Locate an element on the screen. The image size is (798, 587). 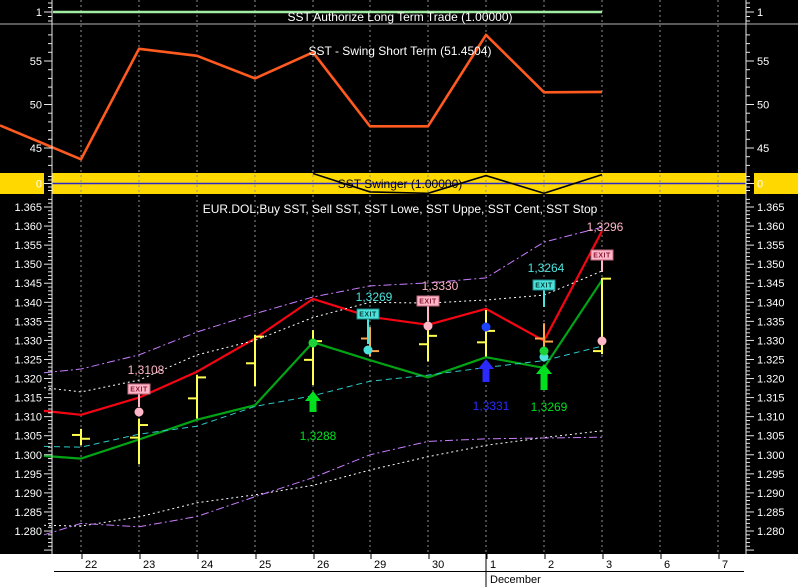
swing-axis-label-right: 55 is located at coordinates (763, 62).